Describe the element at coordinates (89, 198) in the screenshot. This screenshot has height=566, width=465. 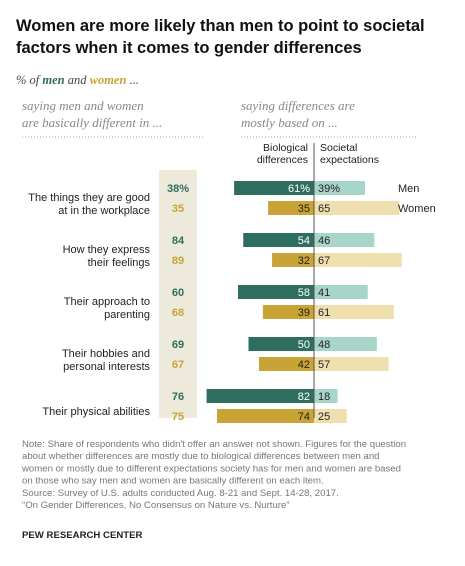
I see `category-label: The things they are good` at that location.